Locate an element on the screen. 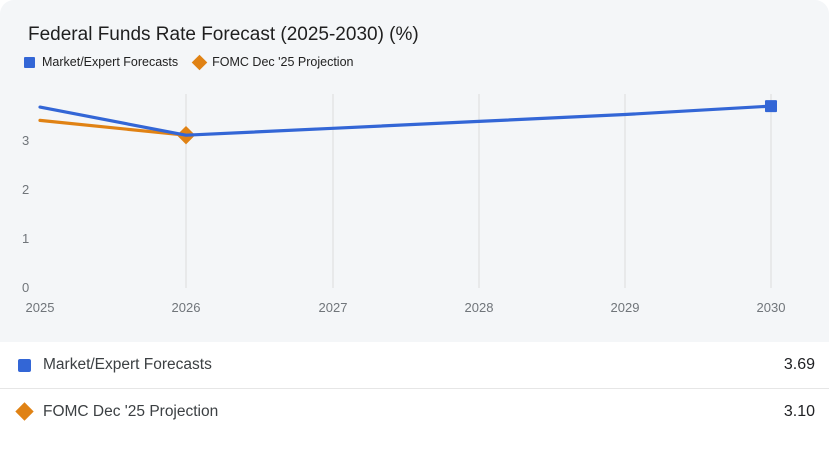 The image size is (829, 458). list-item: Market/Expert Forecasts 3.69 is located at coordinates (414, 365).